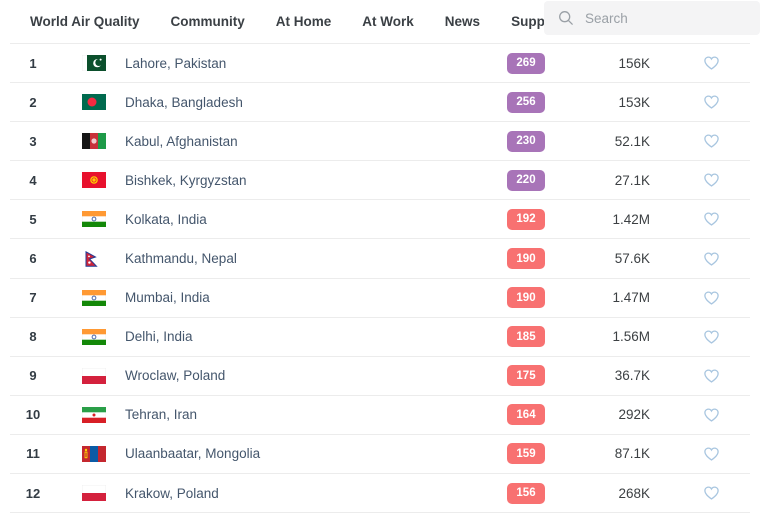 Image resolution: width=760 pixels, height=515 pixels. I want to click on rank: 2, so click(33, 102).